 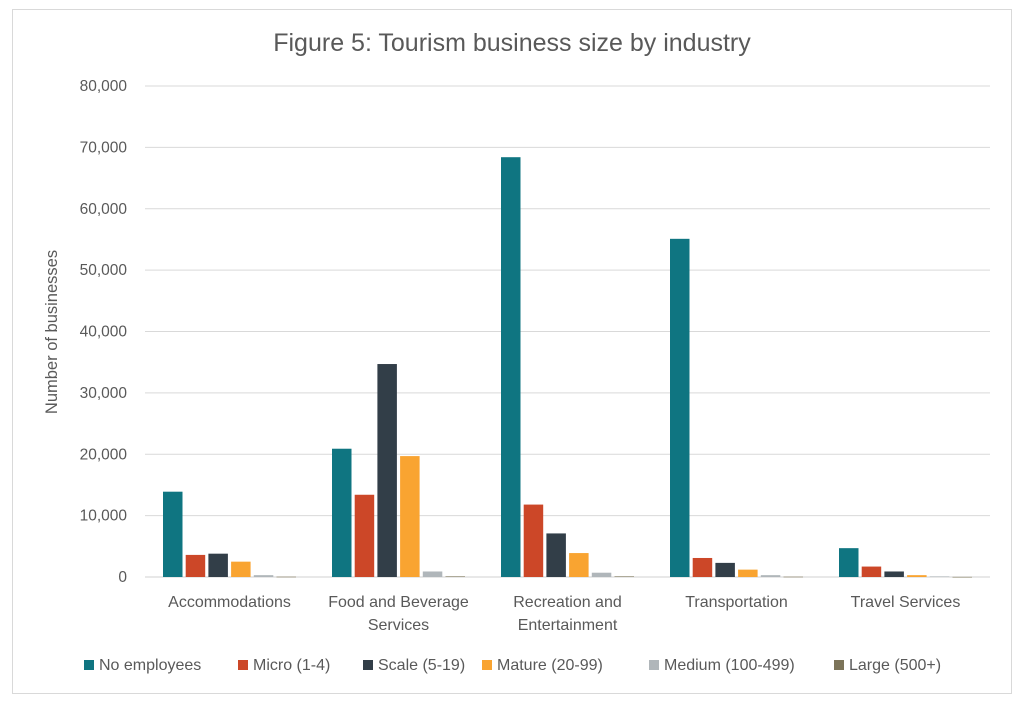 I want to click on y-tick-label: 80,000, so click(x=104, y=86).